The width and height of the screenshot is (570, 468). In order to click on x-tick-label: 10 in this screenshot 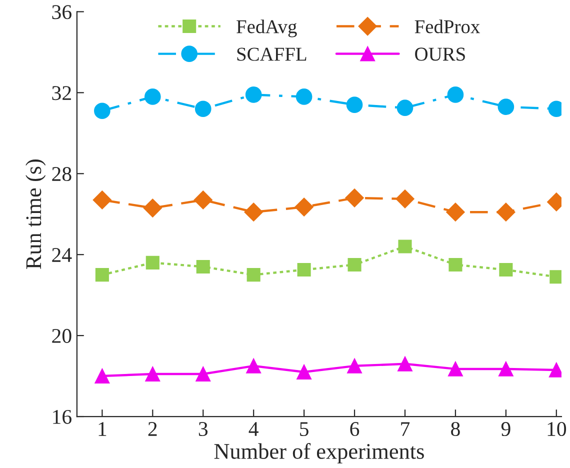, I will do `click(557, 429)`.